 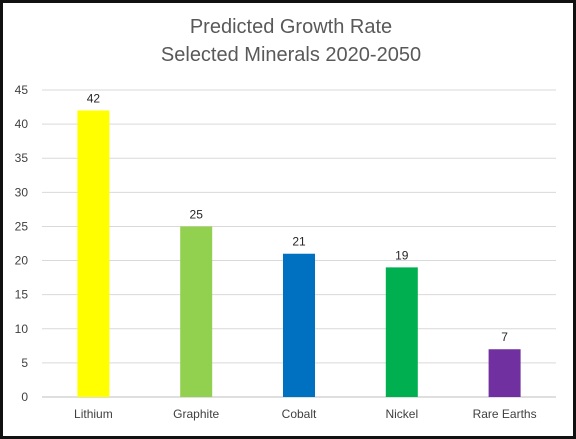 What do you see at coordinates (504, 337) in the screenshot?
I see `data-label: 7` at bounding box center [504, 337].